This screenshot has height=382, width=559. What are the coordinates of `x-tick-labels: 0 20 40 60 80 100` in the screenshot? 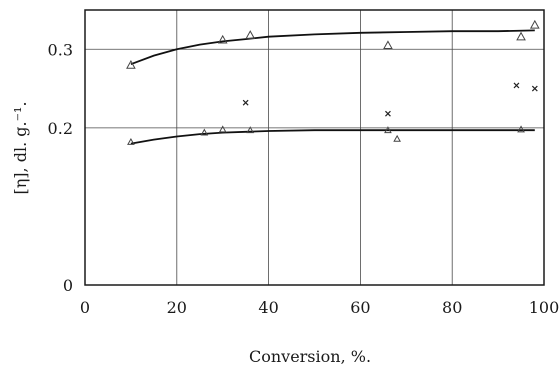 It's located at (319, 307).